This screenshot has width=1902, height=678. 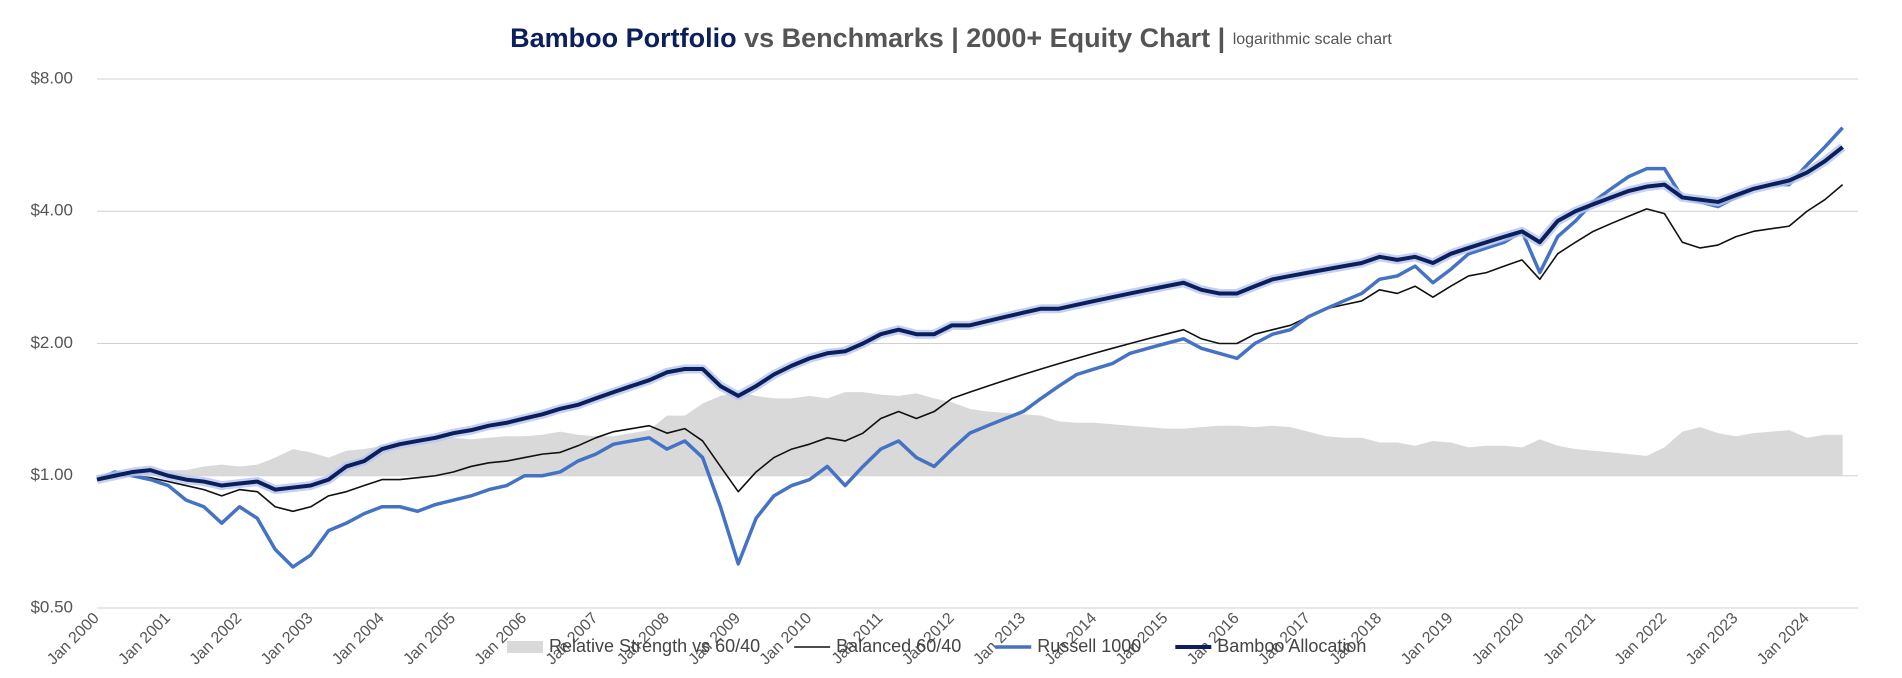 What do you see at coordinates (1313, 39) in the screenshot?
I see `subtitle: logarithmic scale chart` at bounding box center [1313, 39].